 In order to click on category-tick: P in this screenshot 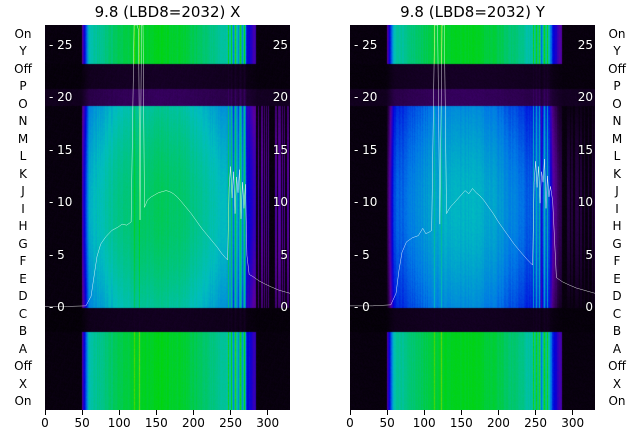, I will do `click(617, 86)`.